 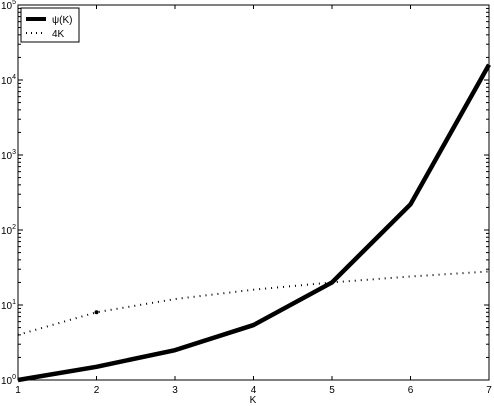 What do you see at coordinates (8, 230) in the screenshot?
I see `y-tick-label: 10²` at bounding box center [8, 230].